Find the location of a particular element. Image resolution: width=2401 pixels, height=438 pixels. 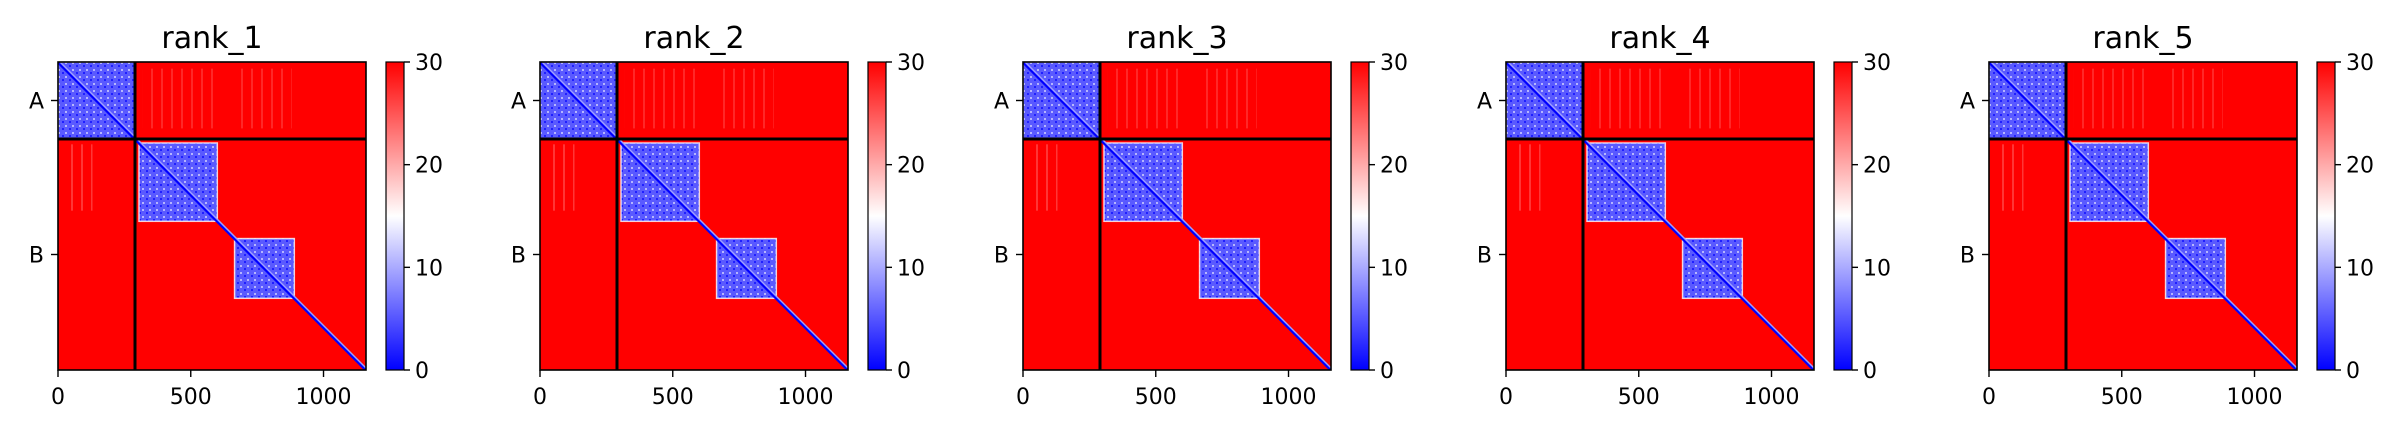

panel-title: rank_2 is located at coordinates (693, 38).